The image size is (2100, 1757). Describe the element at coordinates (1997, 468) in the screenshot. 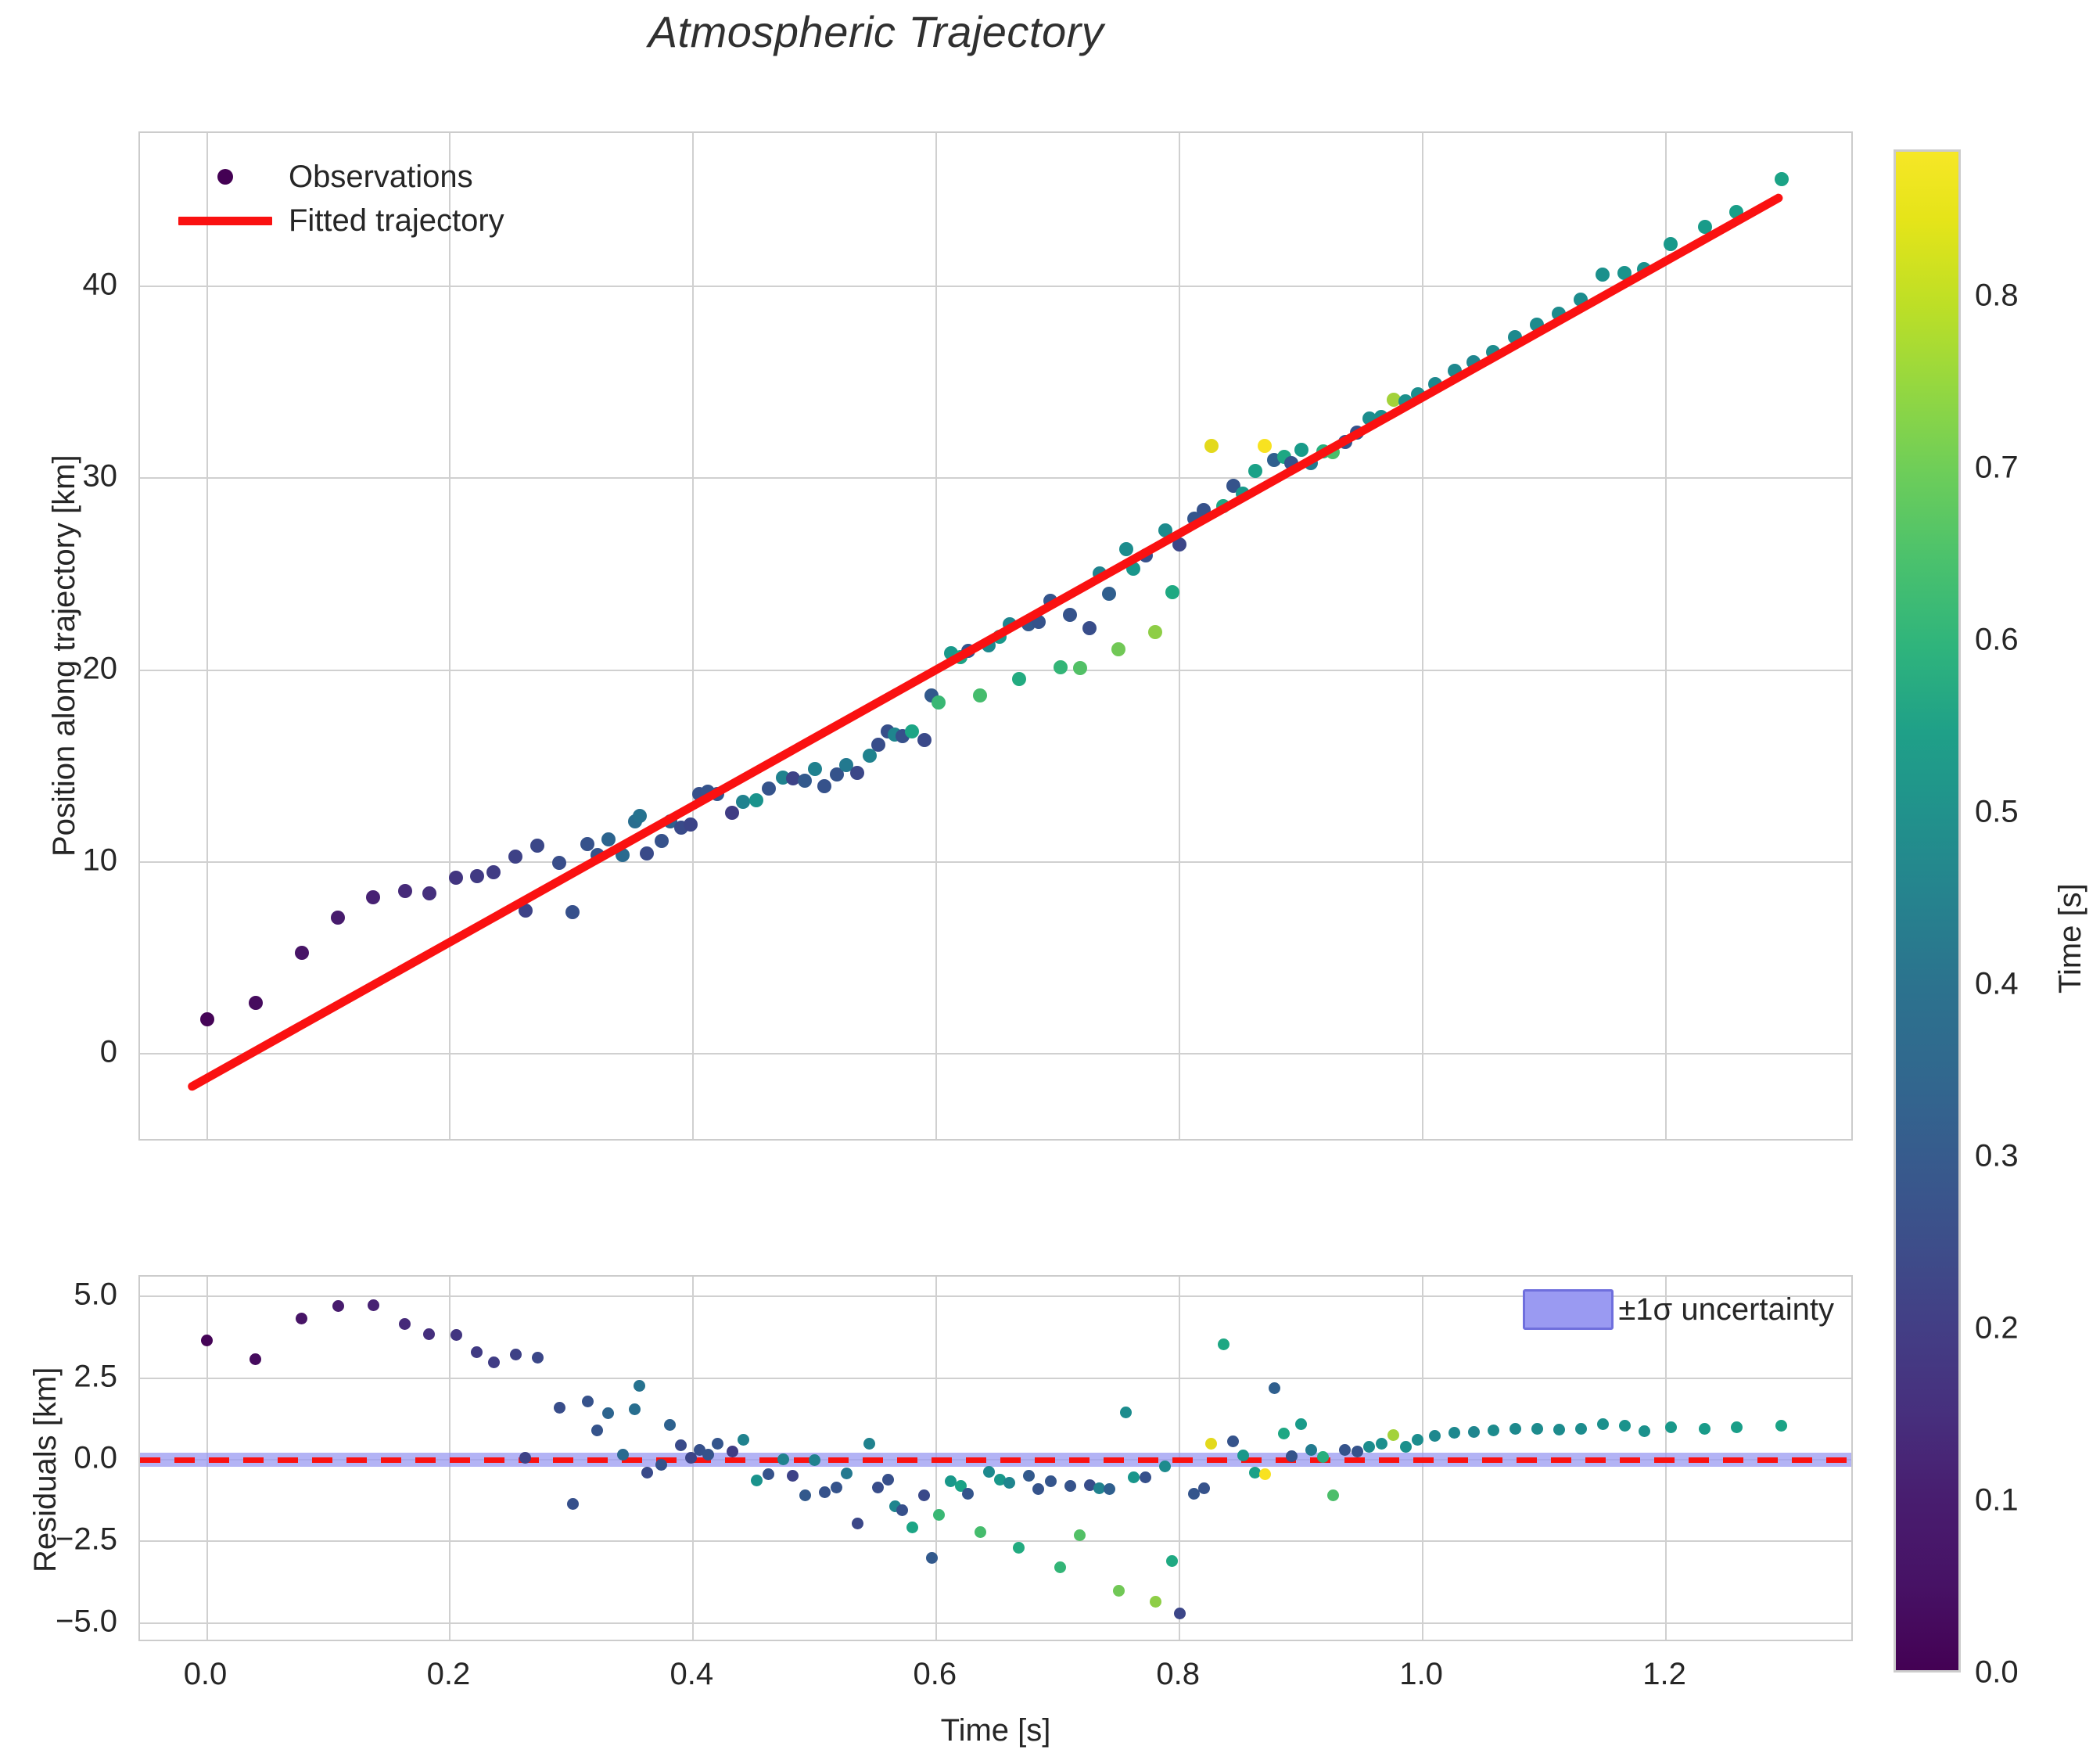

I see `colorbar-tick: 0.7` at that location.